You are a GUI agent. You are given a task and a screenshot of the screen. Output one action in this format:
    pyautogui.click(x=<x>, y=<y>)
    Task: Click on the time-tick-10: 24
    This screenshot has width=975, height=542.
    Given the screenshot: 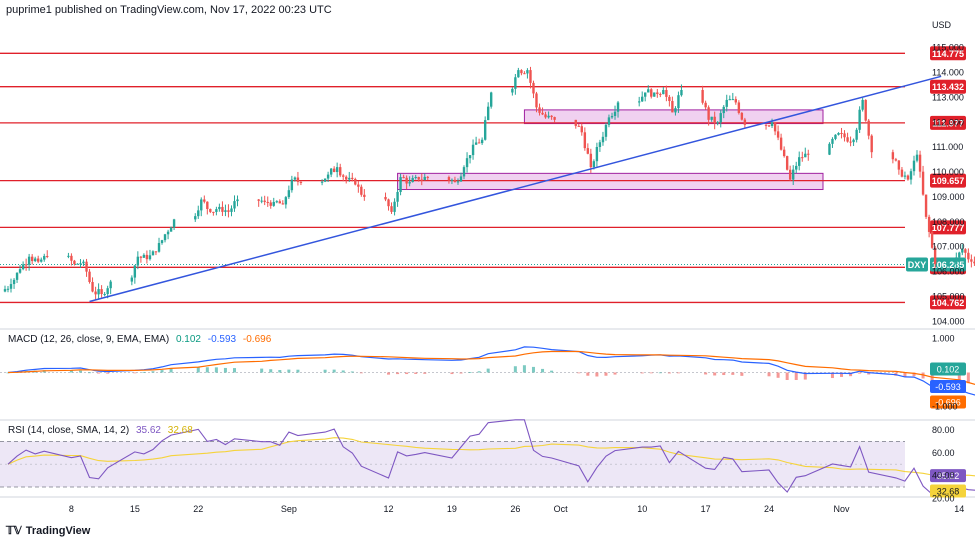 What is the action you would take?
    pyautogui.click(x=769, y=509)
    